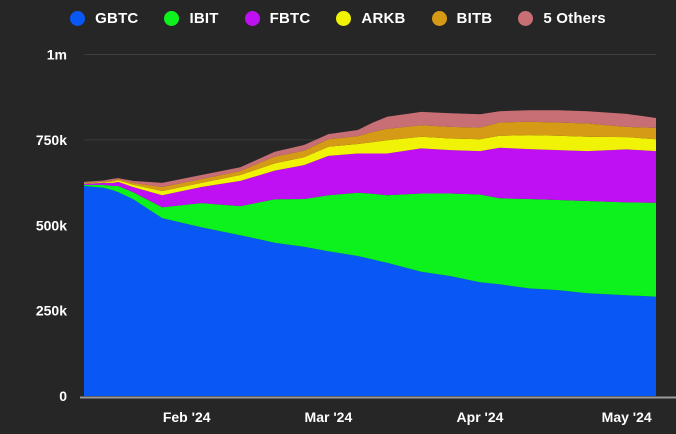 This screenshot has height=434, width=676. I want to click on legend-item-arkb: ARKB, so click(370, 18).